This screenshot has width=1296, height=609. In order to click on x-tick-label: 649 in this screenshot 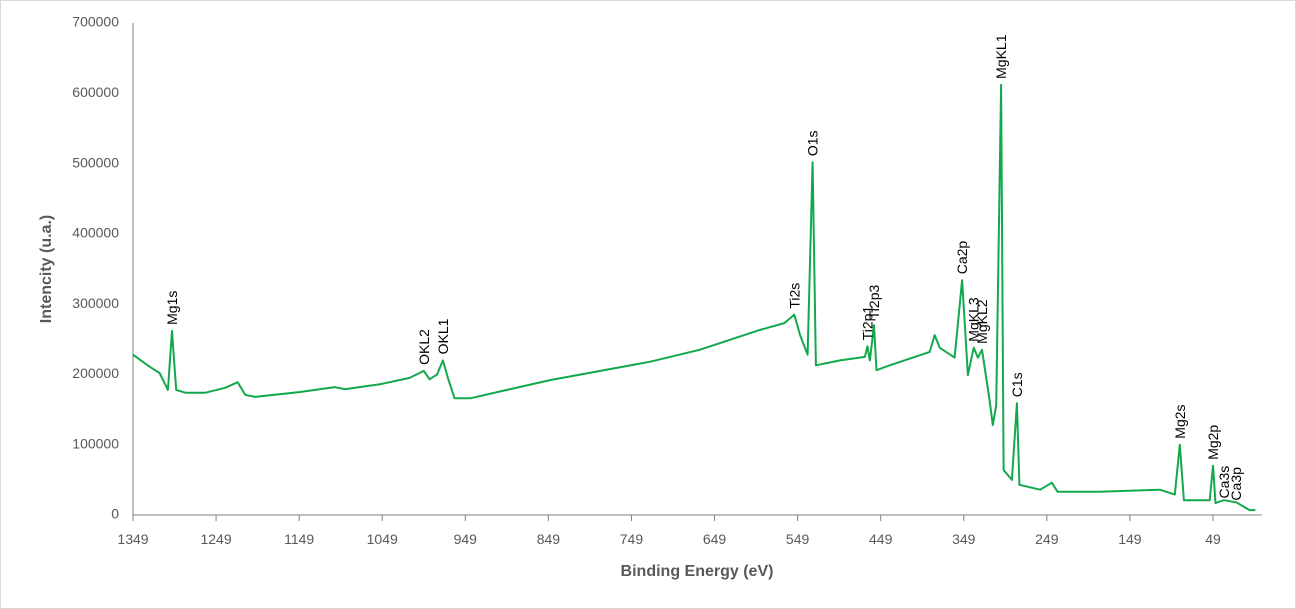, I will do `click(715, 539)`.